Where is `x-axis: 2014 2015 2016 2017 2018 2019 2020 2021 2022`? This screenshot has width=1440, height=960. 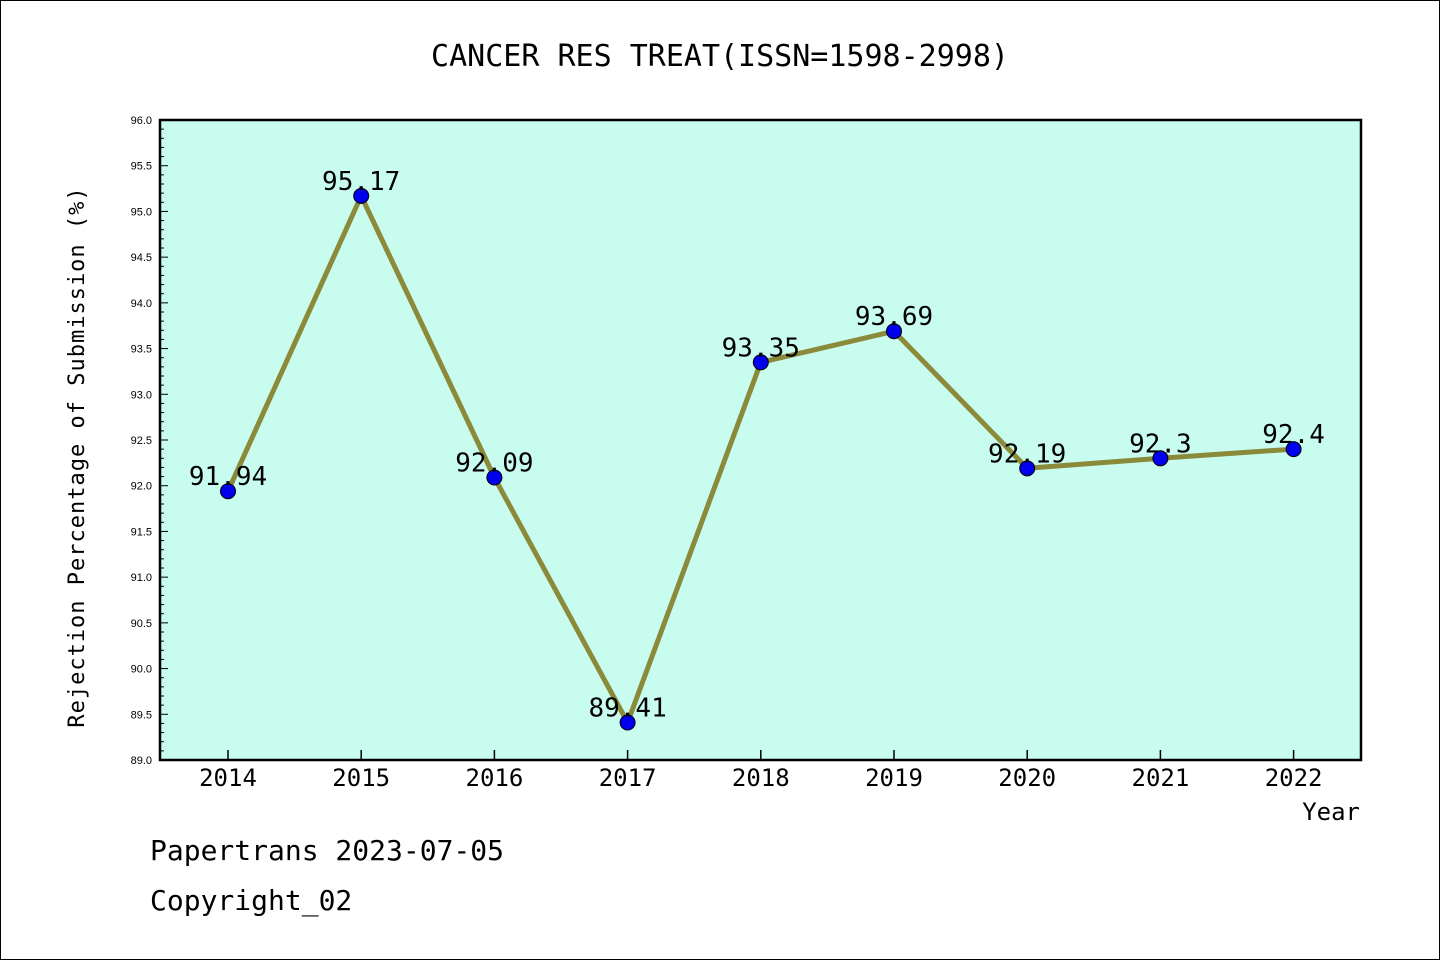 x-axis: 2014 2015 2016 2017 2018 2019 2020 2021 2022 is located at coordinates (760, 771).